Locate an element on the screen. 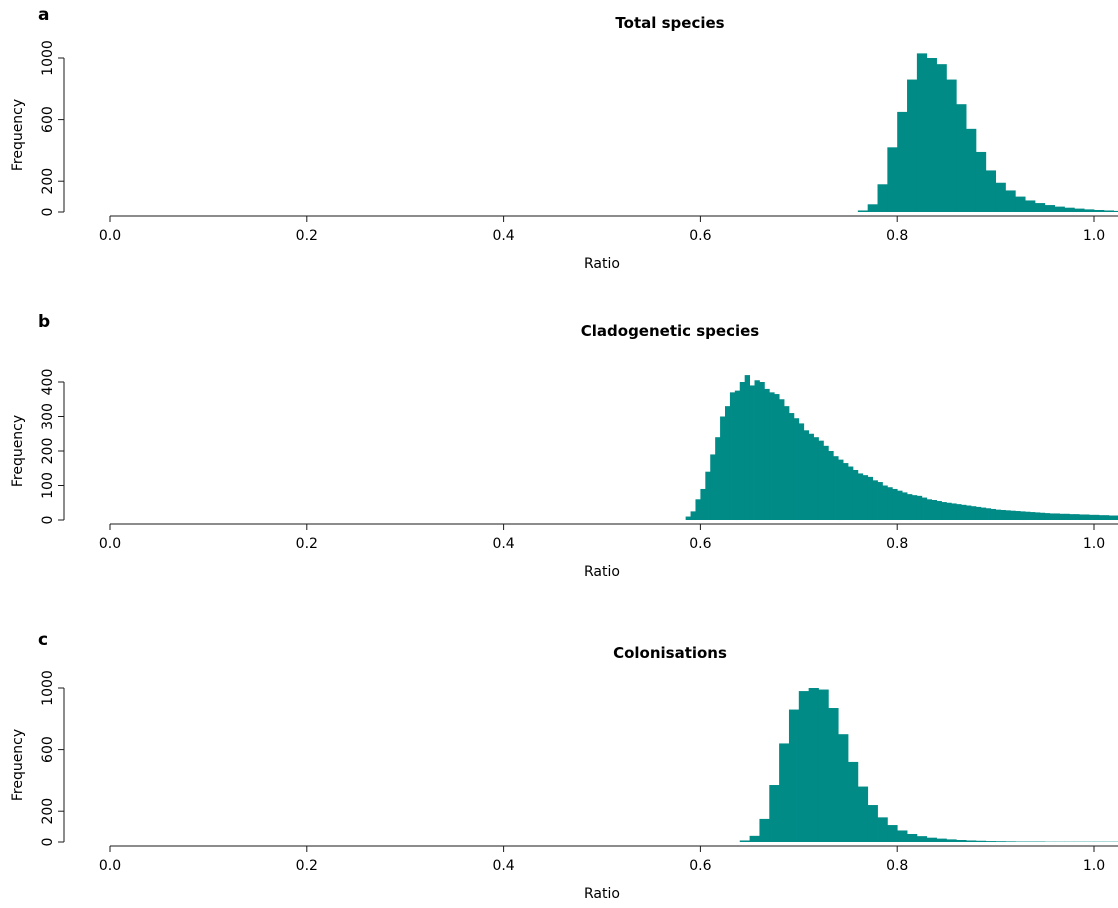 The width and height of the screenshot is (1118, 908). panel-title: Colonisations is located at coordinates (670, 653).